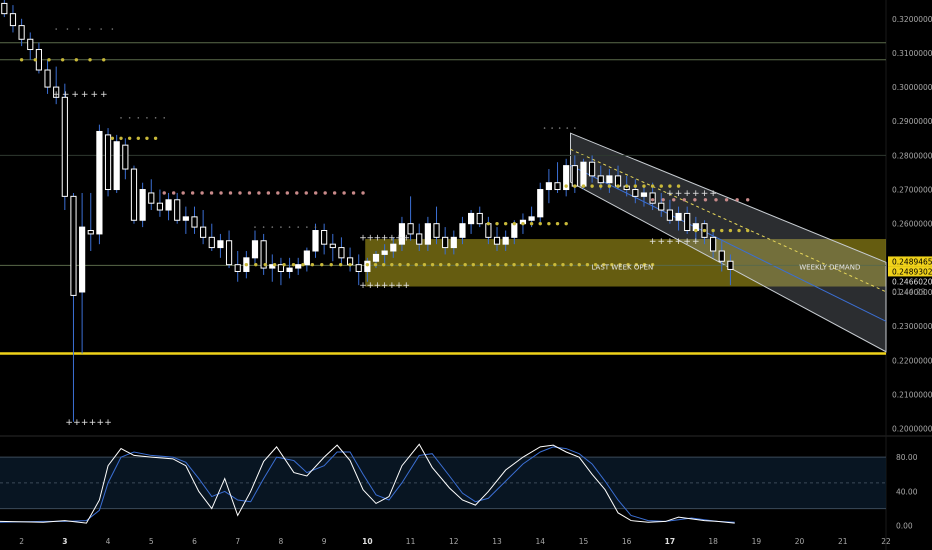 This screenshot has width=932, height=550. What do you see at coordinates (757, 541) in the screenshot?
I see `time-tick-label: 19` at bounding box center [757, 541].